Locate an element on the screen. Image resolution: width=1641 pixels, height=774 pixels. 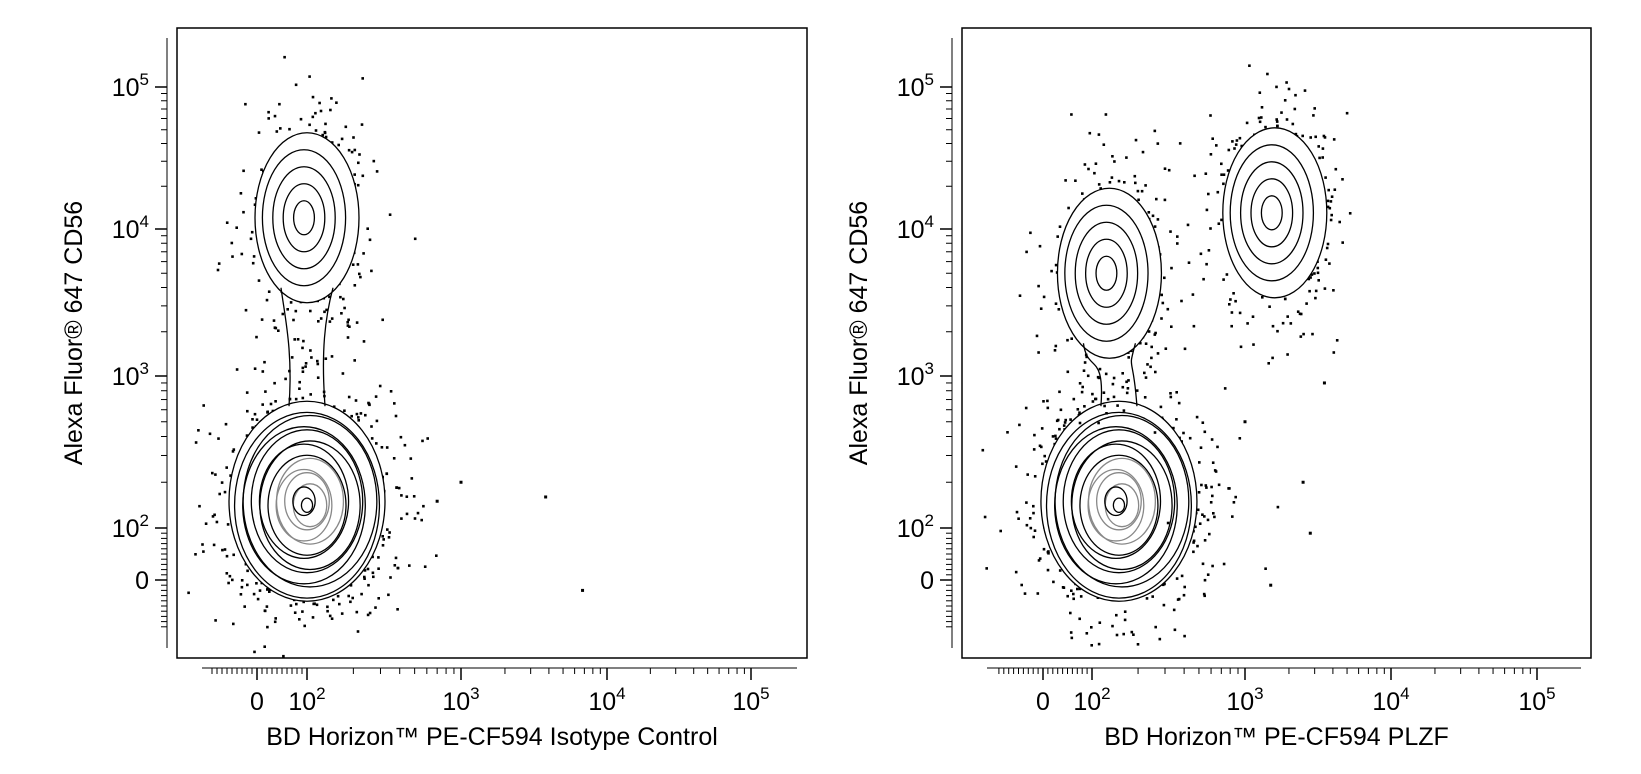
x-tick-label: 0 is located at coordinates (1043, 702).